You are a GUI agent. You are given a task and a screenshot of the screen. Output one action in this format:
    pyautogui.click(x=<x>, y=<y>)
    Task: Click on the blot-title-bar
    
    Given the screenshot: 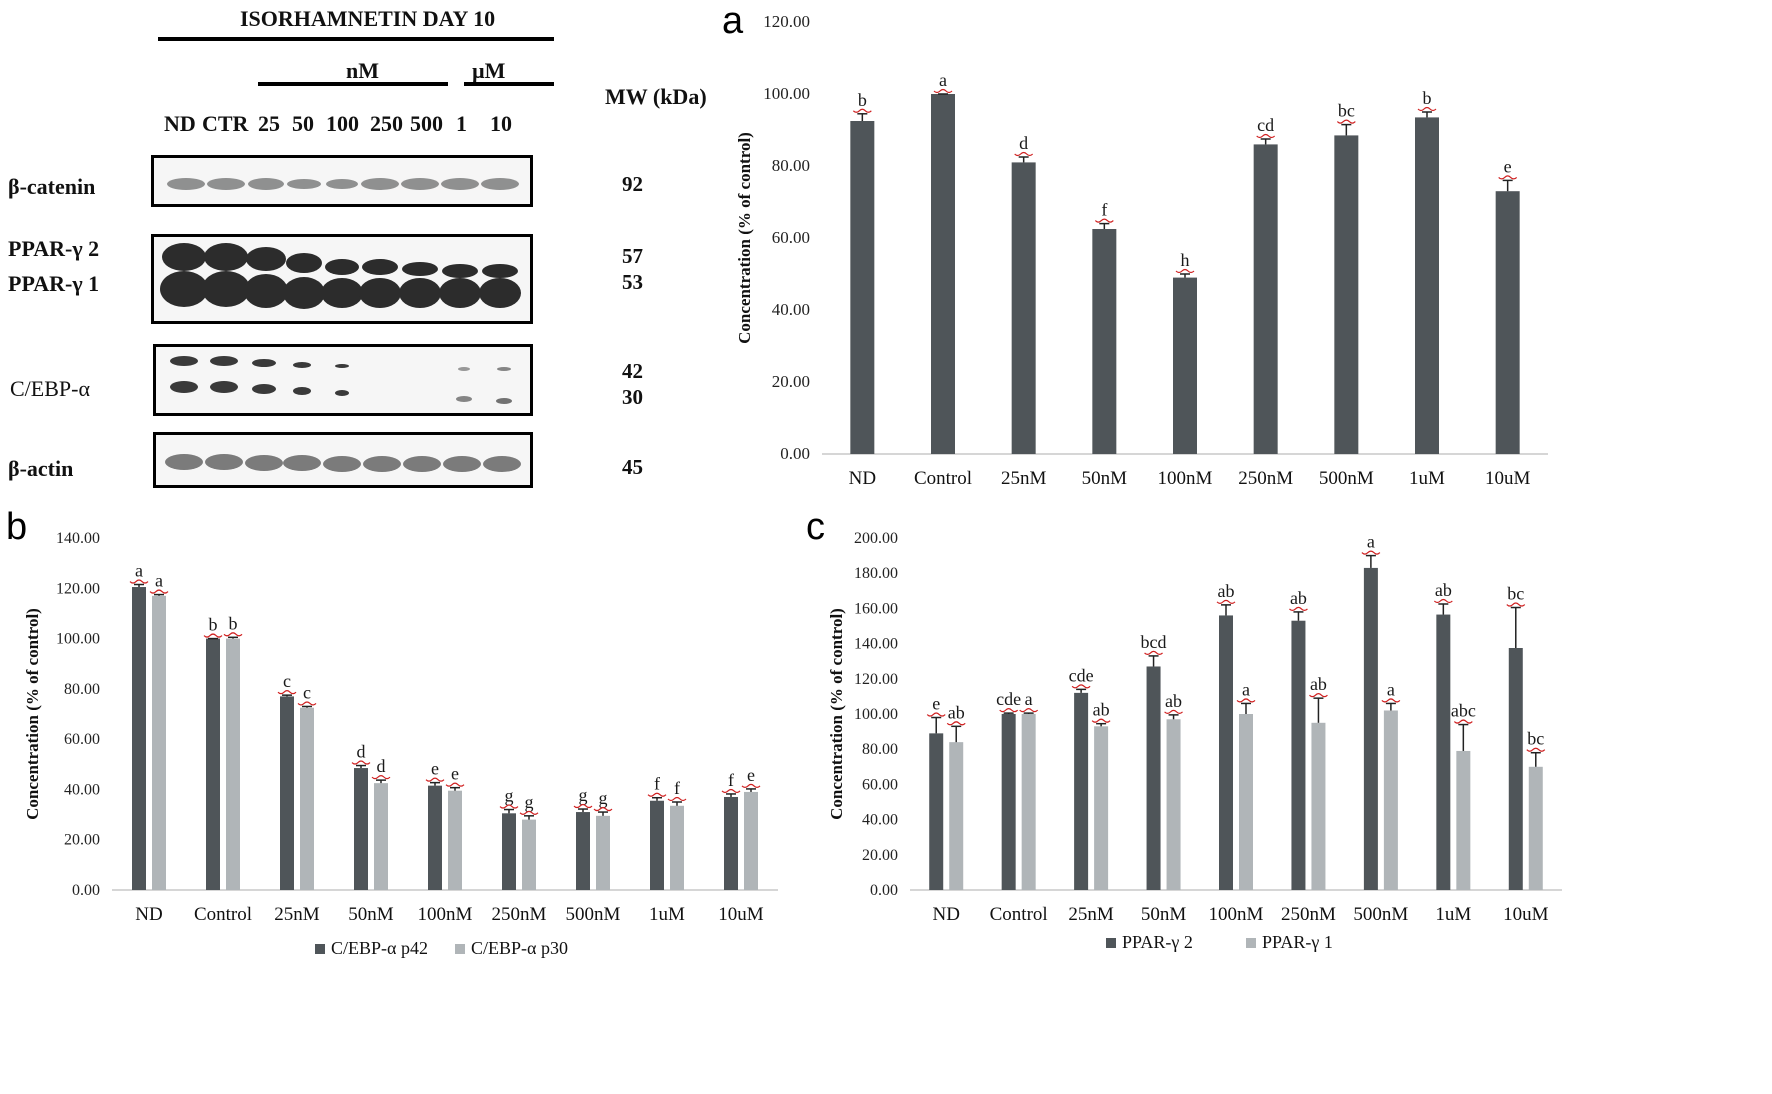 What is the action you would take?
    pyautogui.click(x=356, y=39)
    